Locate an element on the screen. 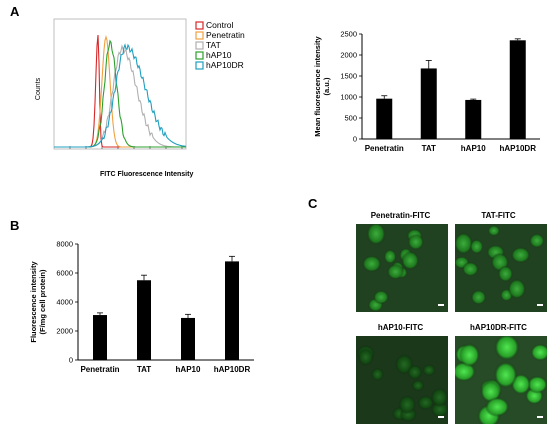 The image size is (550, 430). y-tick-label: 4000 is located at coordinates (64, 302).